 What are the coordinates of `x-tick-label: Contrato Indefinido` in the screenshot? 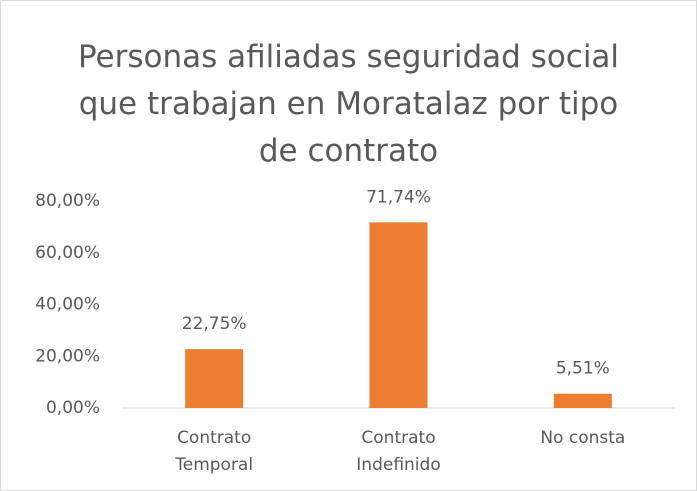 It's located at (398, 451).